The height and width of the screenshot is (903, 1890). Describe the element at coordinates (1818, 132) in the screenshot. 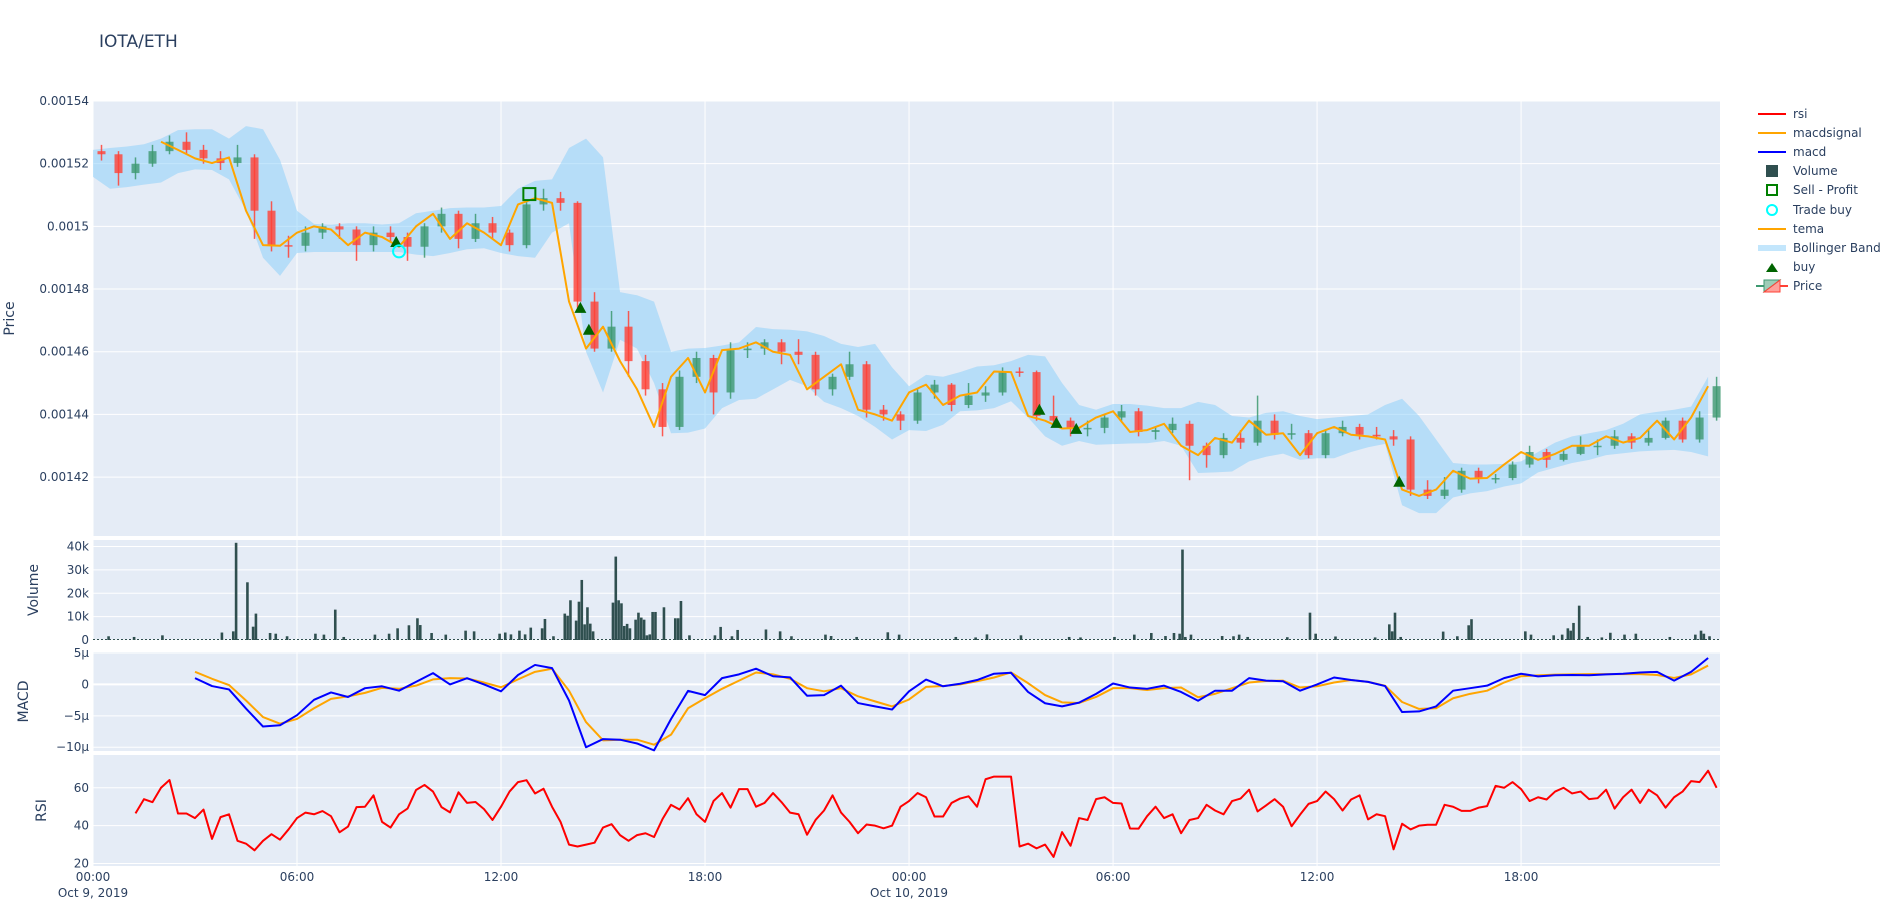

I see `legend-item-macdsignal: macdsignal` at that location.